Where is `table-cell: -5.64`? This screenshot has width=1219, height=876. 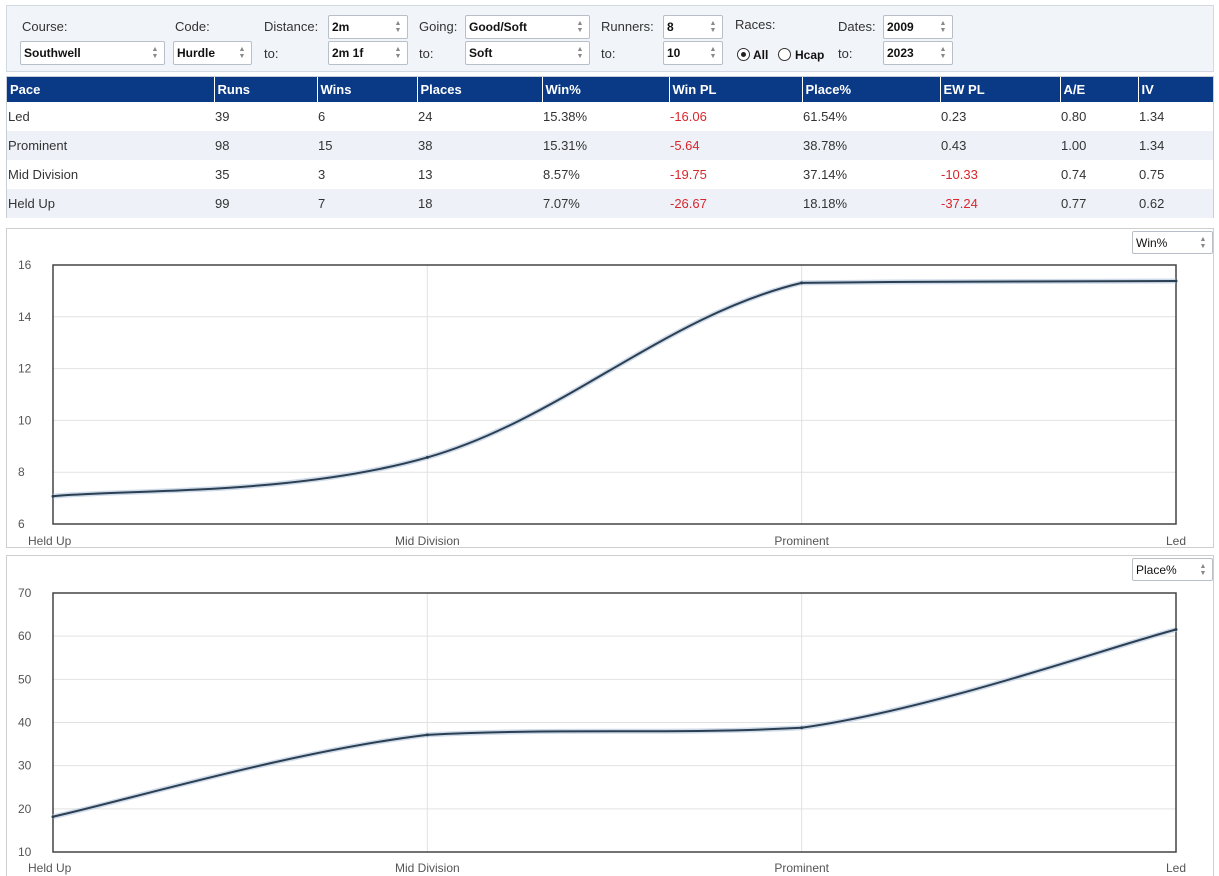
table-cell: -5.64 is located at coordinates (735, 145).